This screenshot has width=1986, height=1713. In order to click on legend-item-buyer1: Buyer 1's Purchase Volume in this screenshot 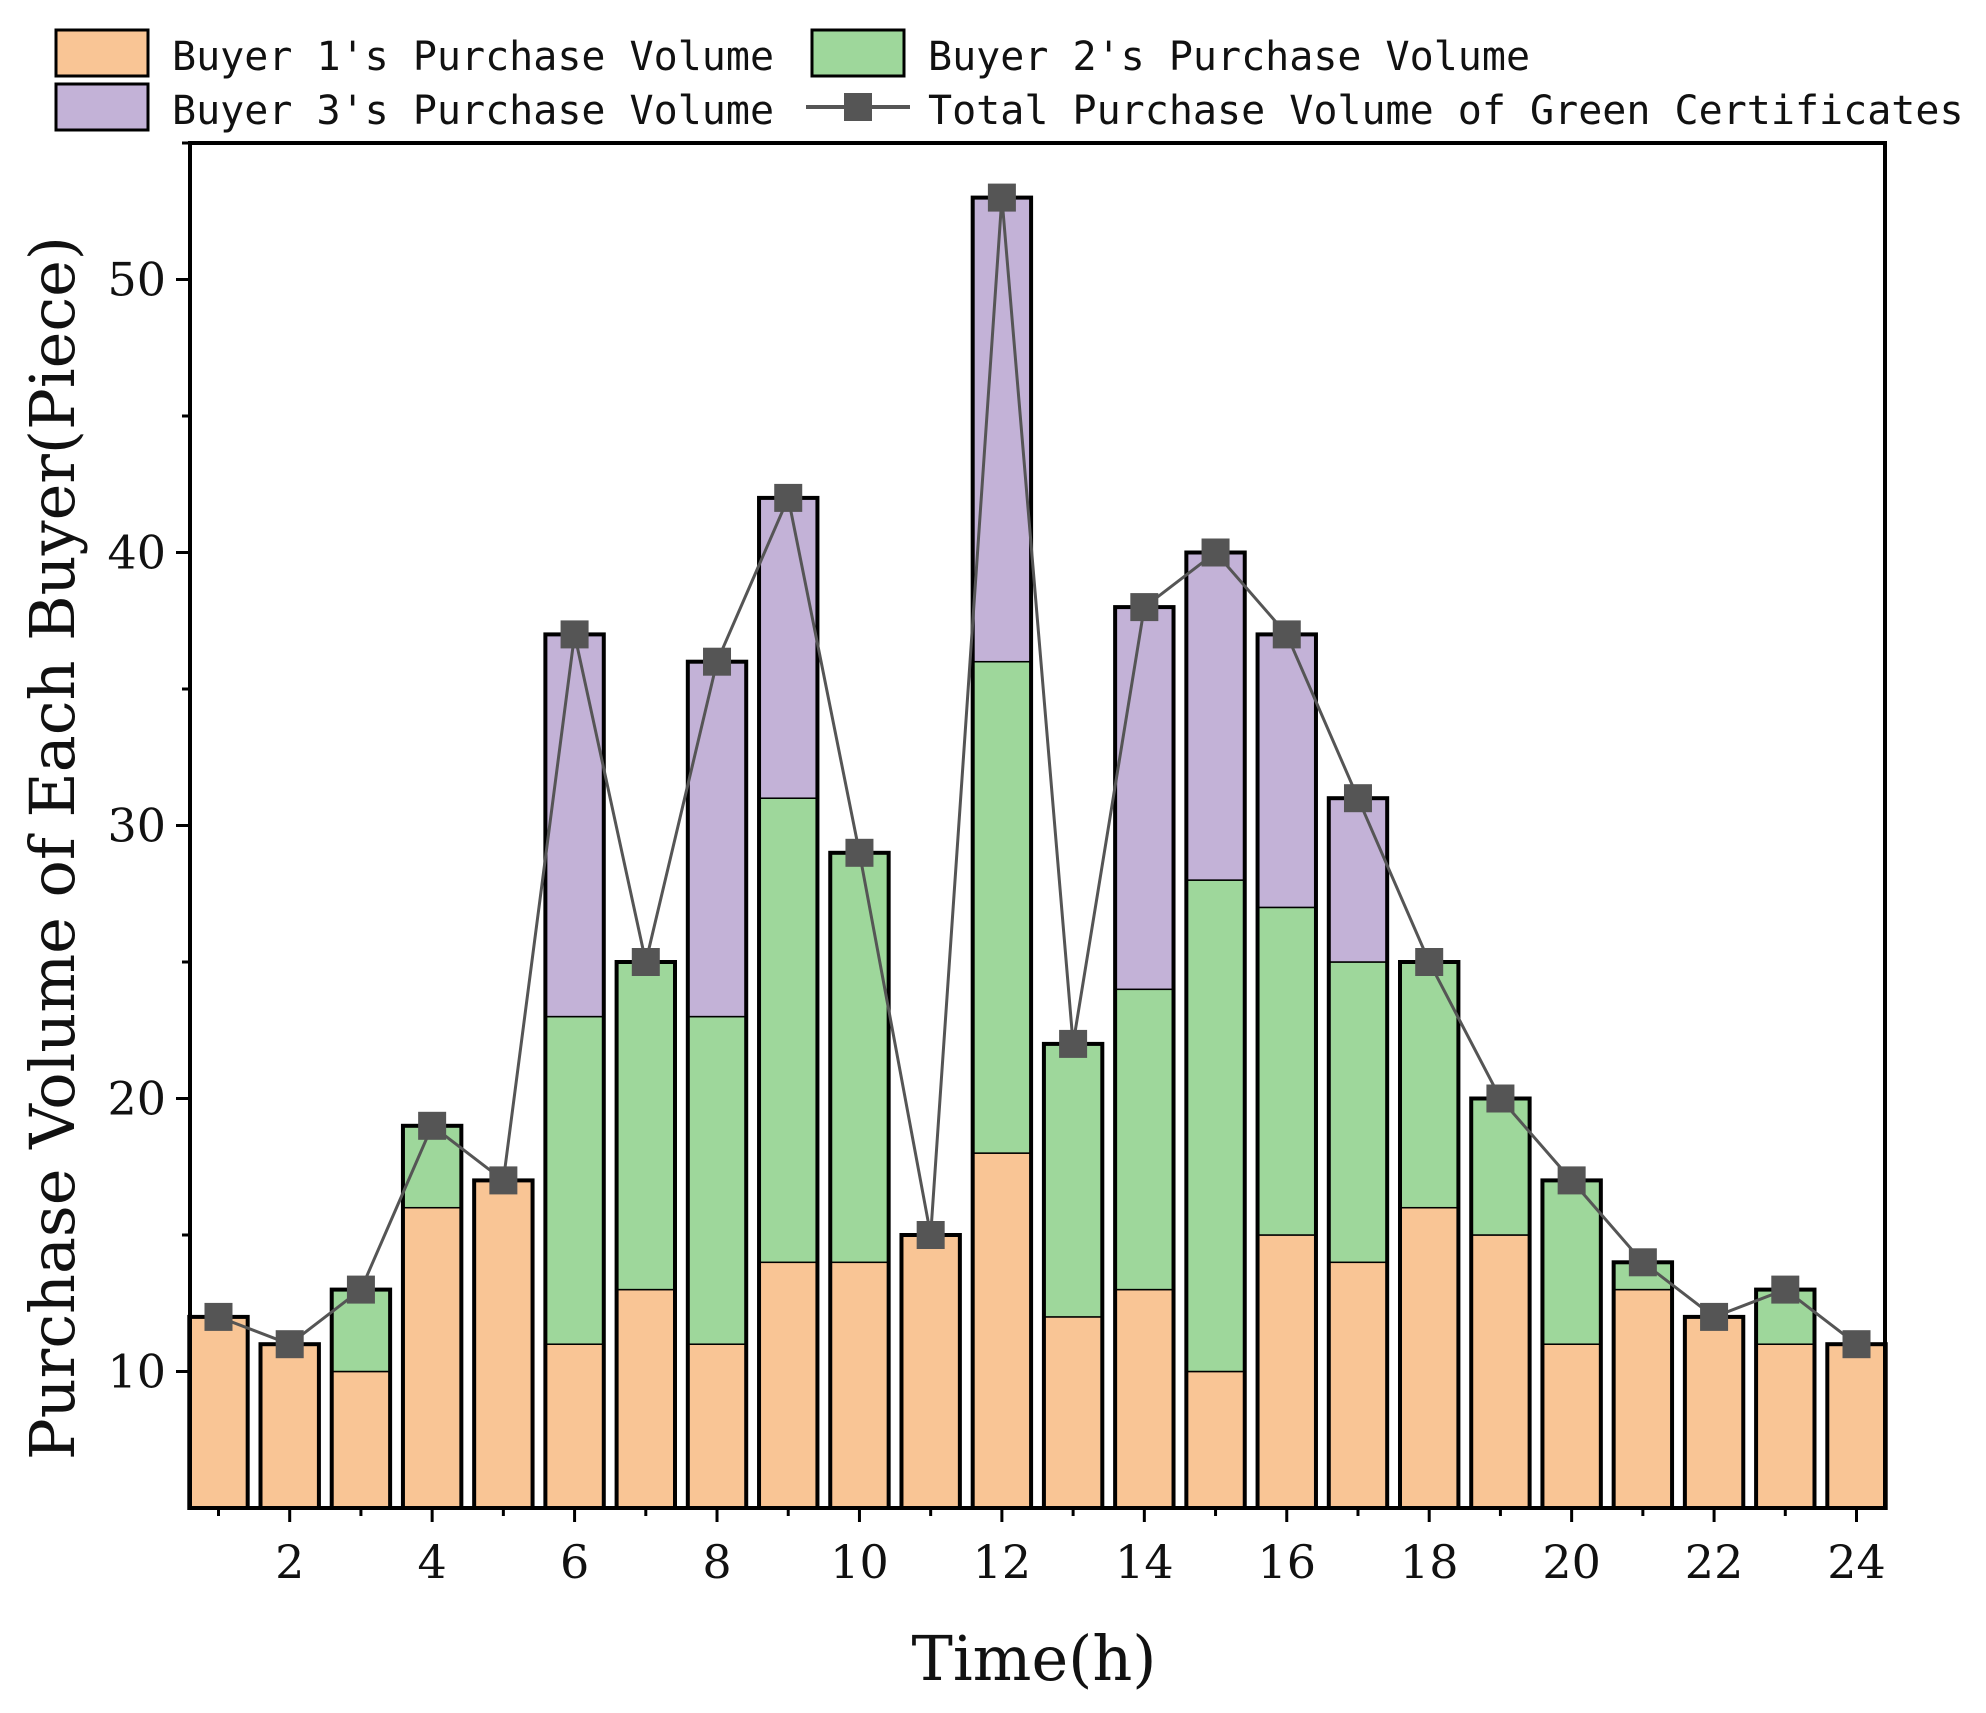, I will do `click(414, 54)`.